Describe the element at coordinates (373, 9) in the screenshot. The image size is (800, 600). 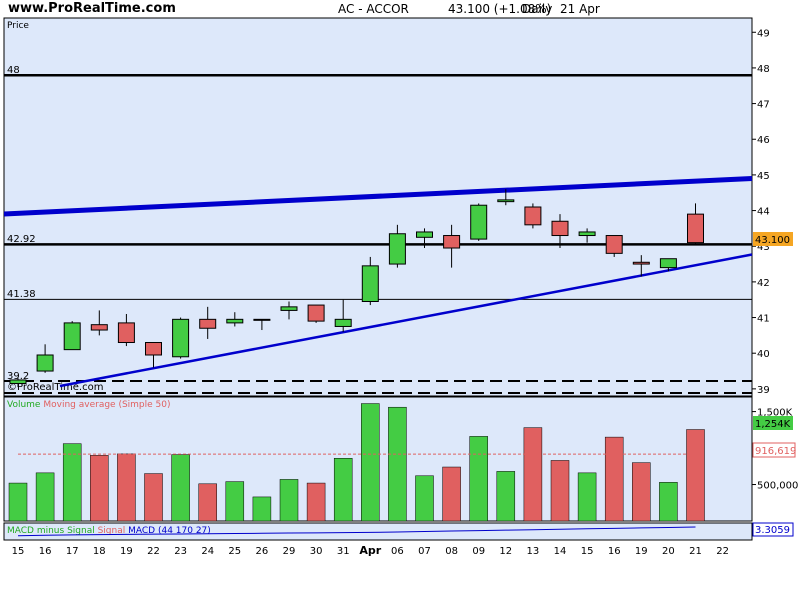
I see `instrument-name: AC - ACCOR` at that location.